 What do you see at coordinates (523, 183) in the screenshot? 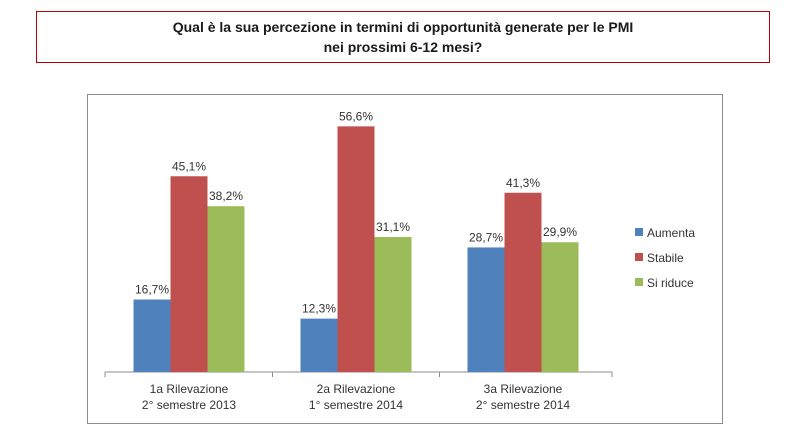
I see `data-label: 41,3%` at bounding box center [523, 183].